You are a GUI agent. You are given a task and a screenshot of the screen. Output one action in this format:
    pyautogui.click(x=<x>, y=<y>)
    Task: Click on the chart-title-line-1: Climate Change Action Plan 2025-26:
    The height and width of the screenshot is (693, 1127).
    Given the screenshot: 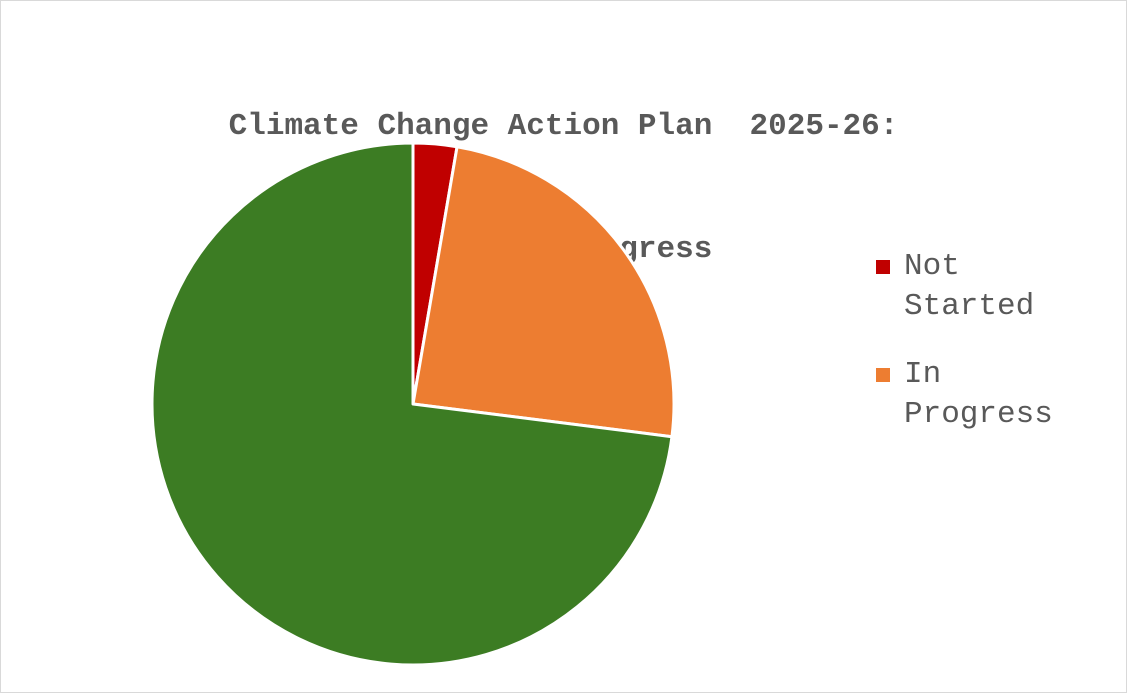 What is the action you would take?
    pyautogui.click(x=563, y=126)
    